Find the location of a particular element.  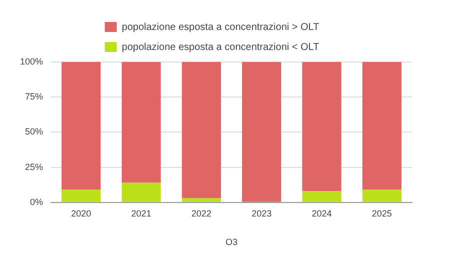

legend-label: popolazione esposta a concentrazioni > OLT is located at coordinates (221, 27).